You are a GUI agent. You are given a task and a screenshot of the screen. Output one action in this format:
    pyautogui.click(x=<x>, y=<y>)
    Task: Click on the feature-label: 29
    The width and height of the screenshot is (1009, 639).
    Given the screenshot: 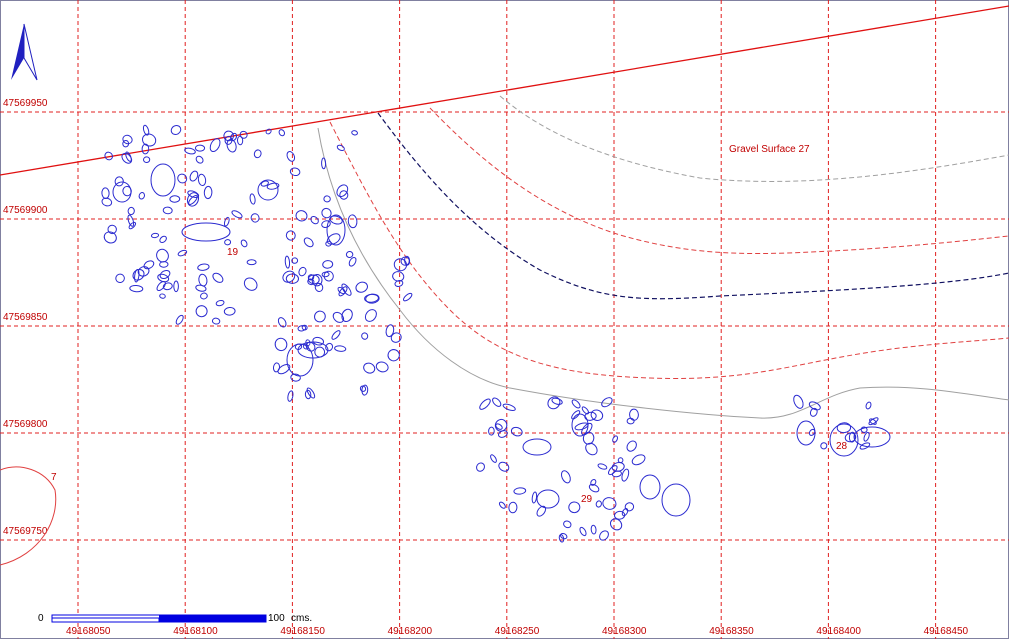 What is the action you would take?
    pyautogui.click(x=587, y=499)
    